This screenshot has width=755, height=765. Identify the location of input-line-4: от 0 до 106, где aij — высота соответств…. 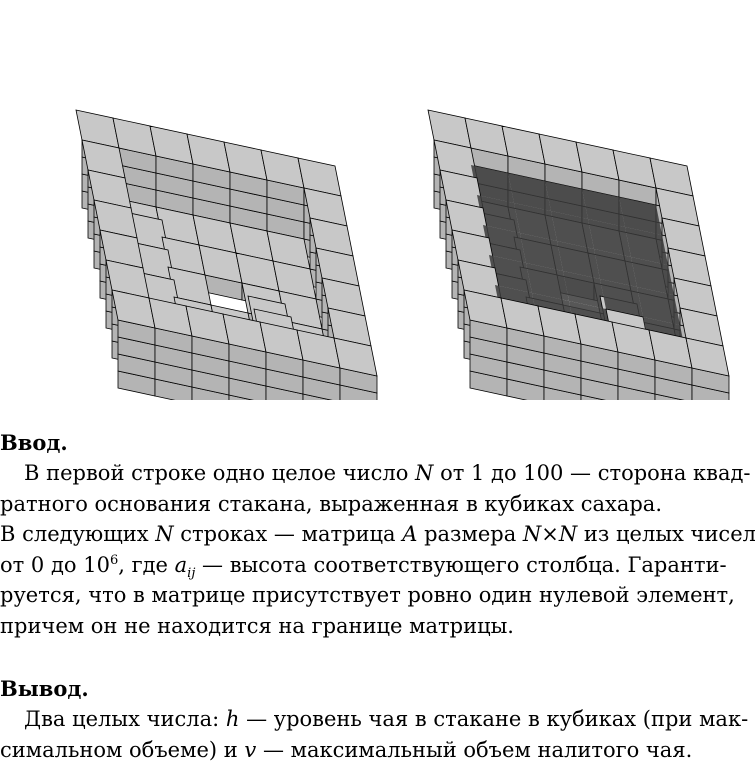
(377, 565).